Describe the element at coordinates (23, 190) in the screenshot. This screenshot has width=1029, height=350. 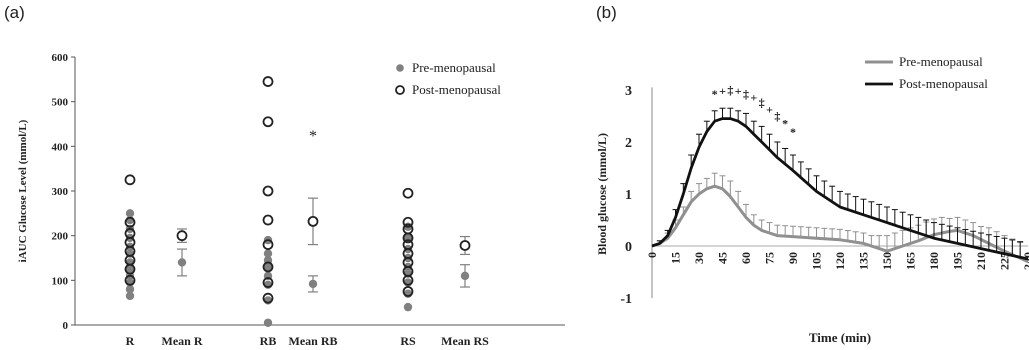
I see `y-axis-title: iAUC Glucose Level (mmol/L)` at that location.